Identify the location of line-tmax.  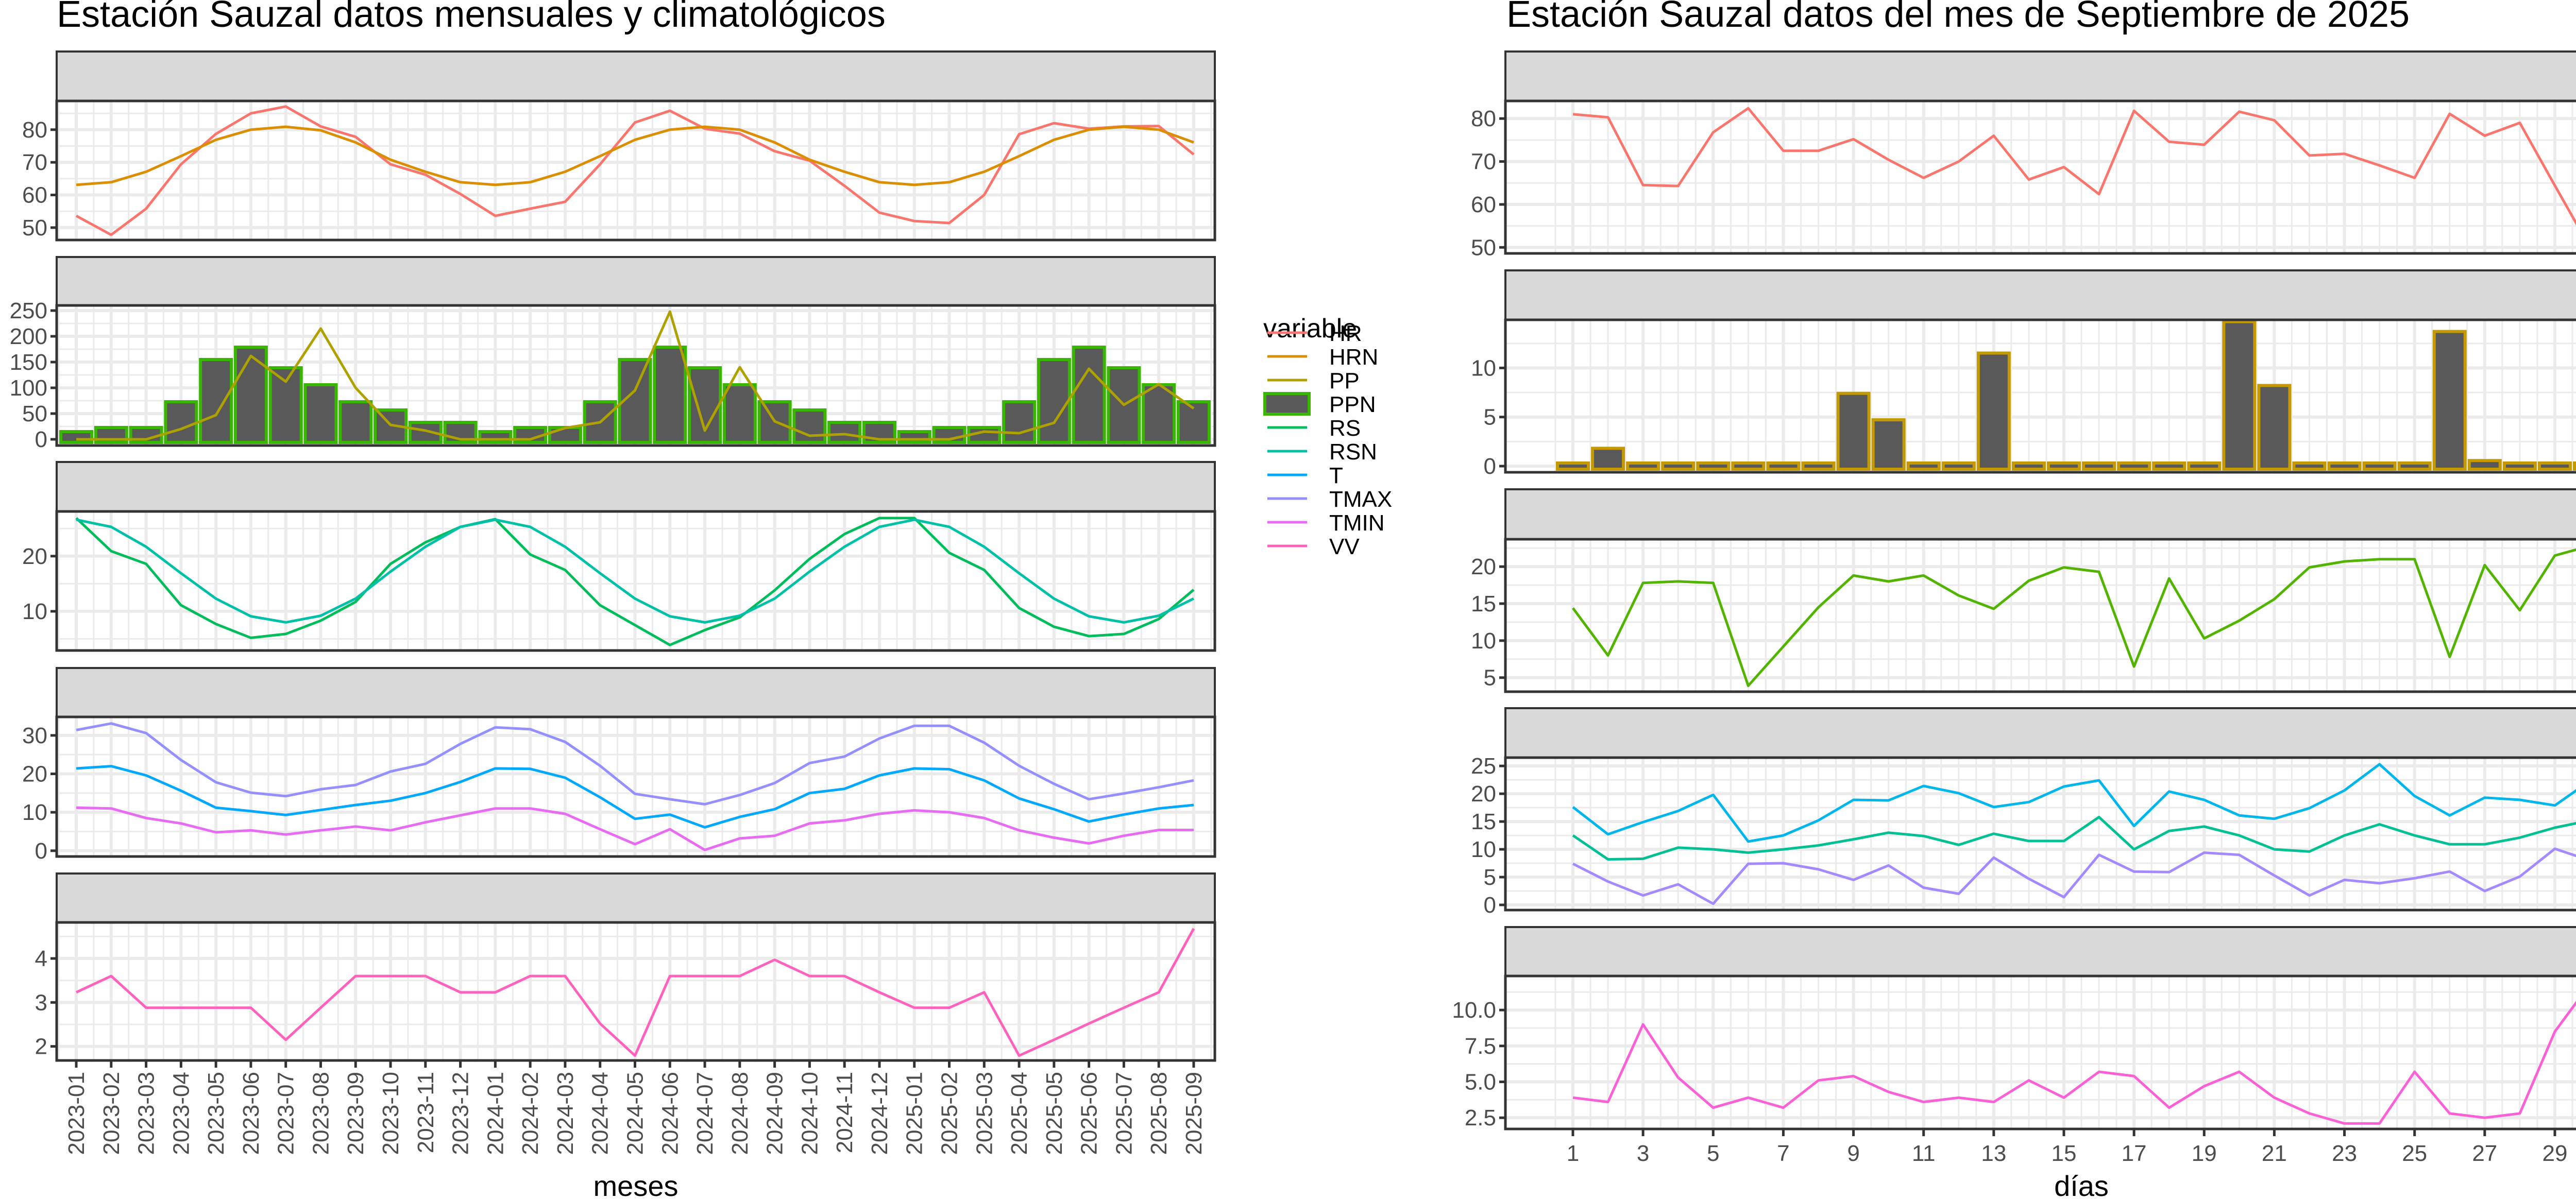
(2074, 803).